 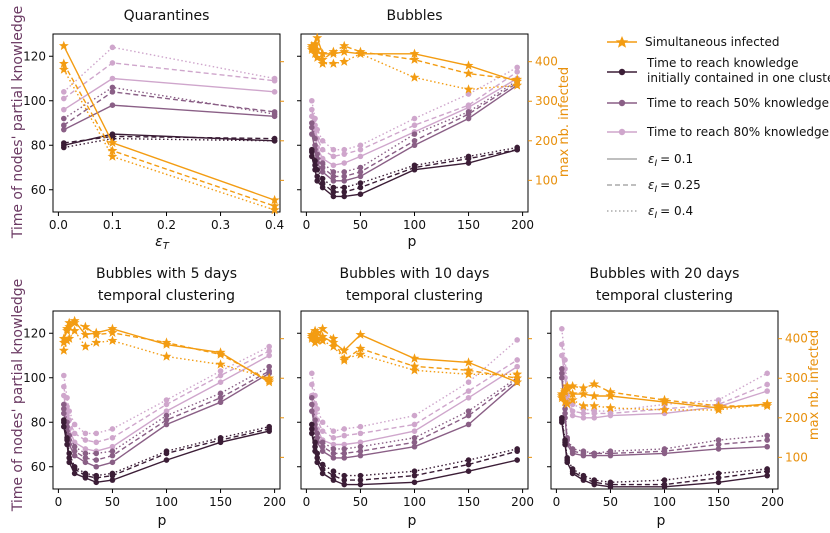 What do you see at coordinates (564, 122) in the screenshot?
I see `right-axis-label-top: max nb. infected` at bounding box center [564, 122].